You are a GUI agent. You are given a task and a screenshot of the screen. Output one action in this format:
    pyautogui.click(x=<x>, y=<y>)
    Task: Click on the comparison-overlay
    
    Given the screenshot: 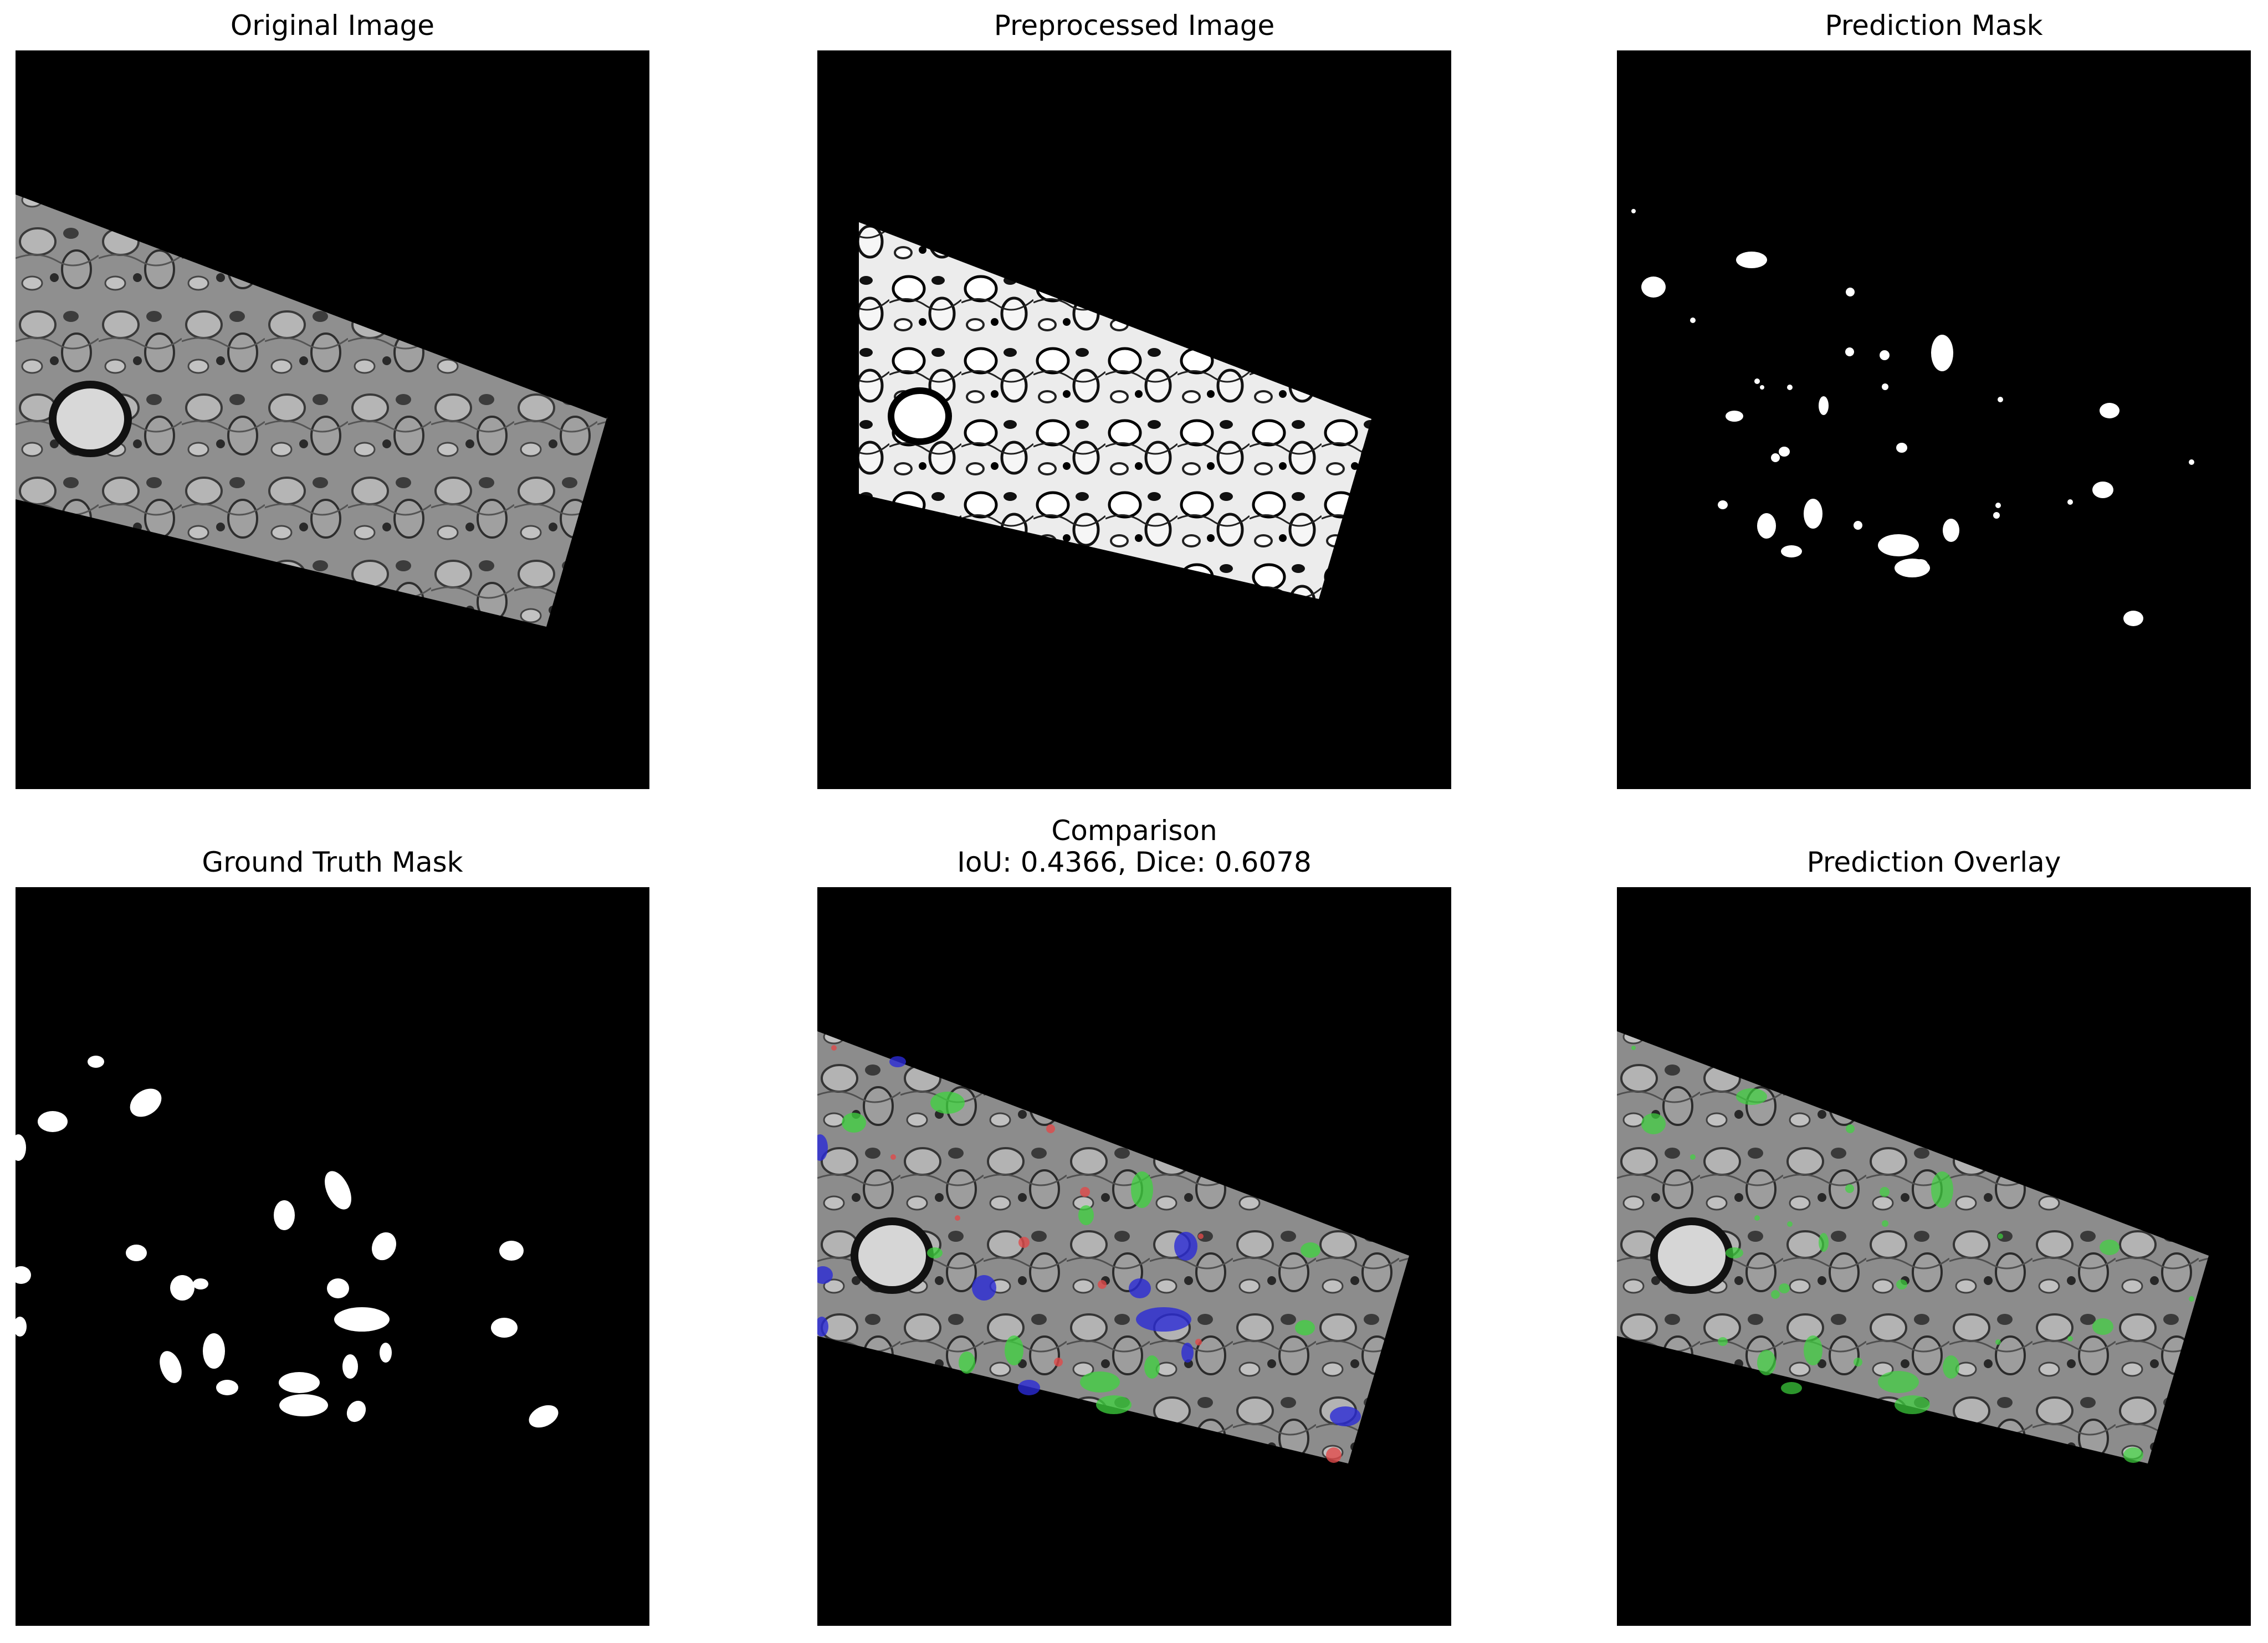 What is the action you would take?
    pyautogui.click(x=1113, y=1247)
    